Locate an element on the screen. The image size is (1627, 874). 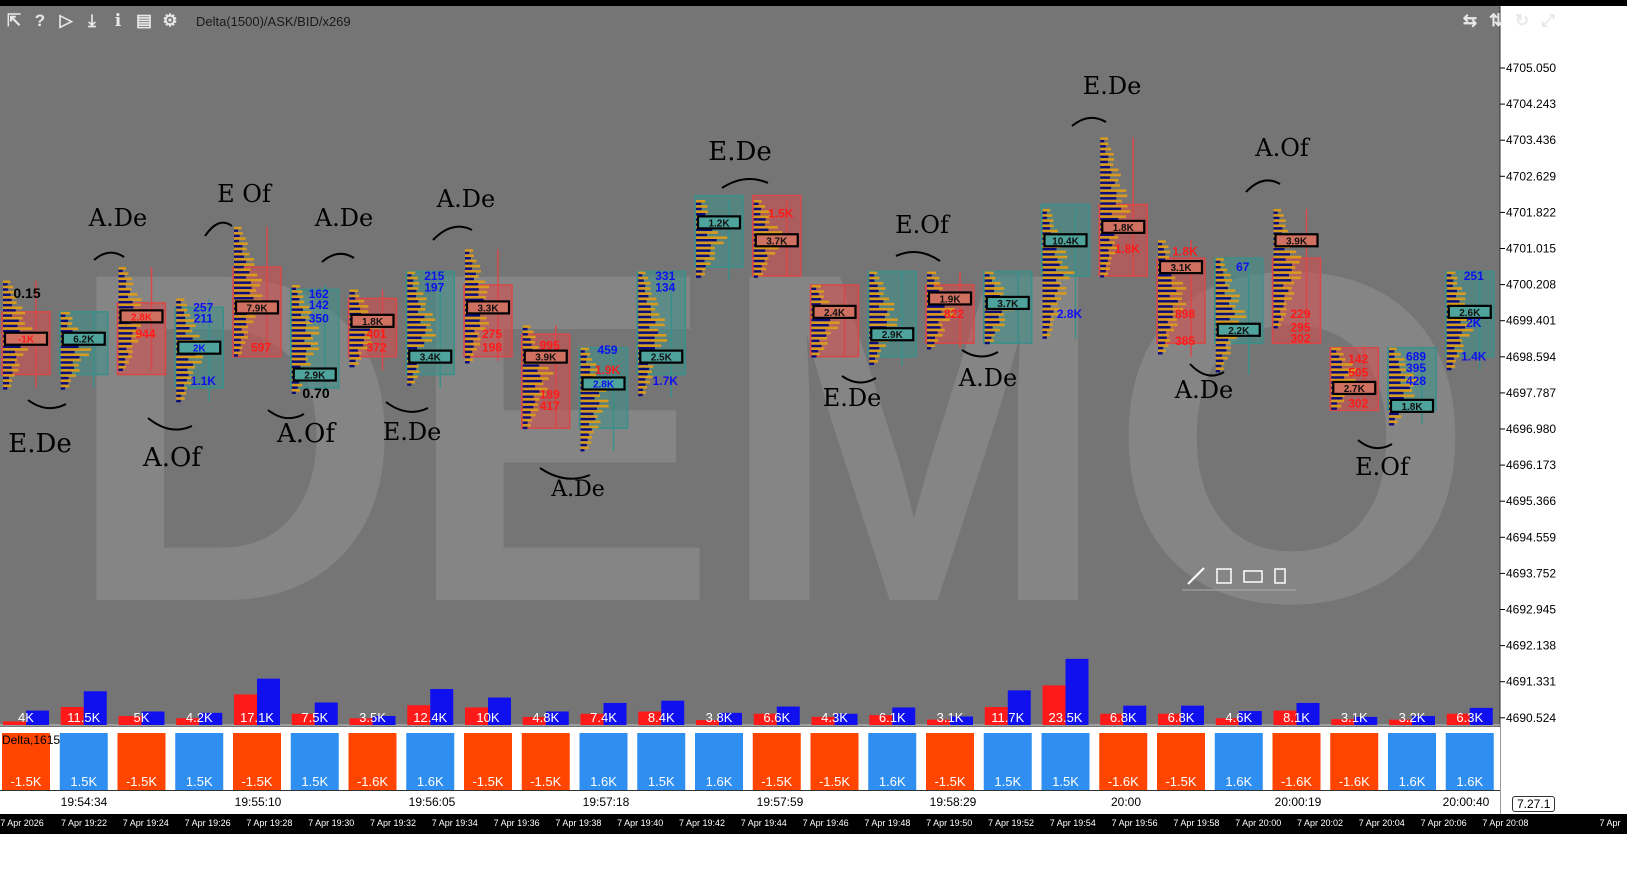
help-icon: ? is located at coordinates (40, 20).